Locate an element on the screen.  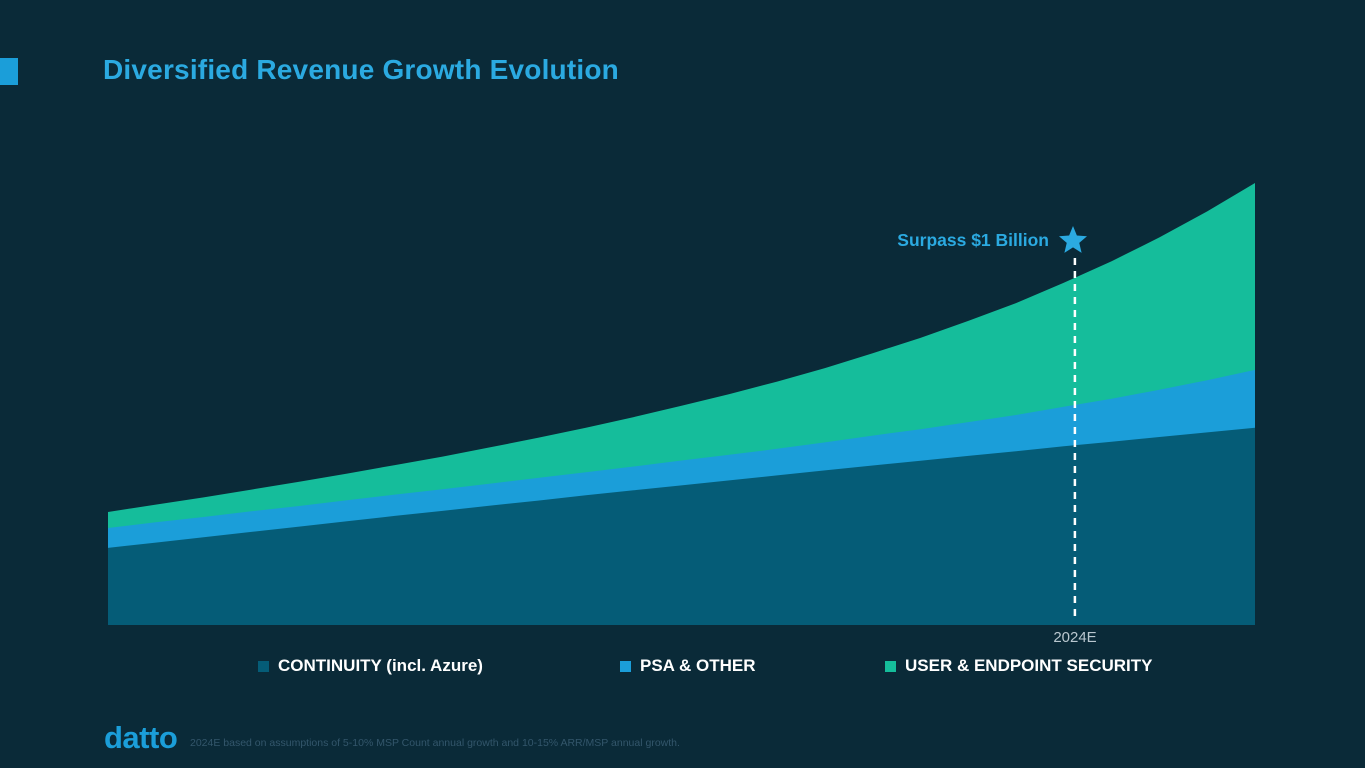
legend-label-user-endpoint-security: USER & ENDPOINT SECURITY is located at coordinates (1029, 665).